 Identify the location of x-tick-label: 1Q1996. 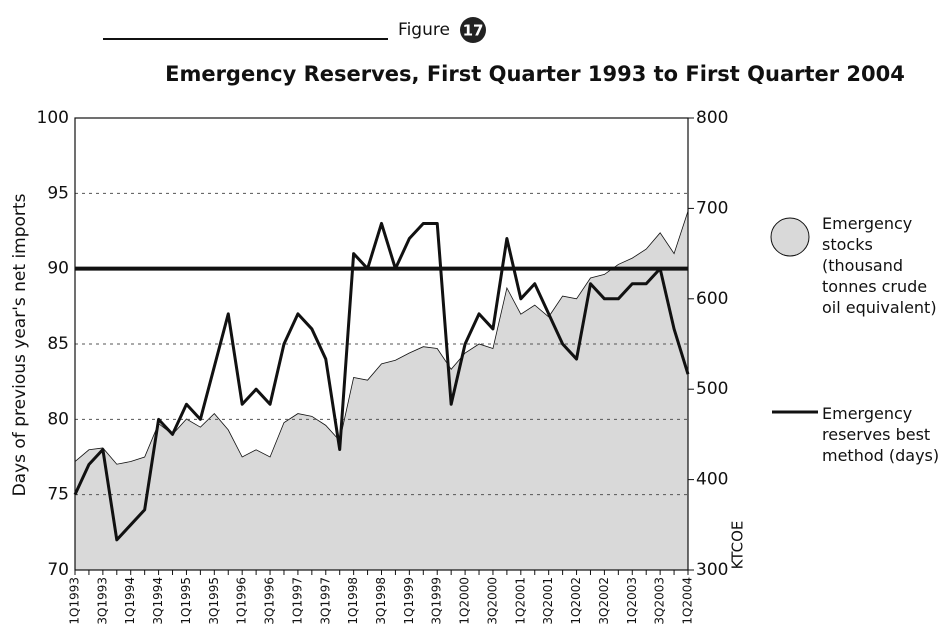
(242, 601).